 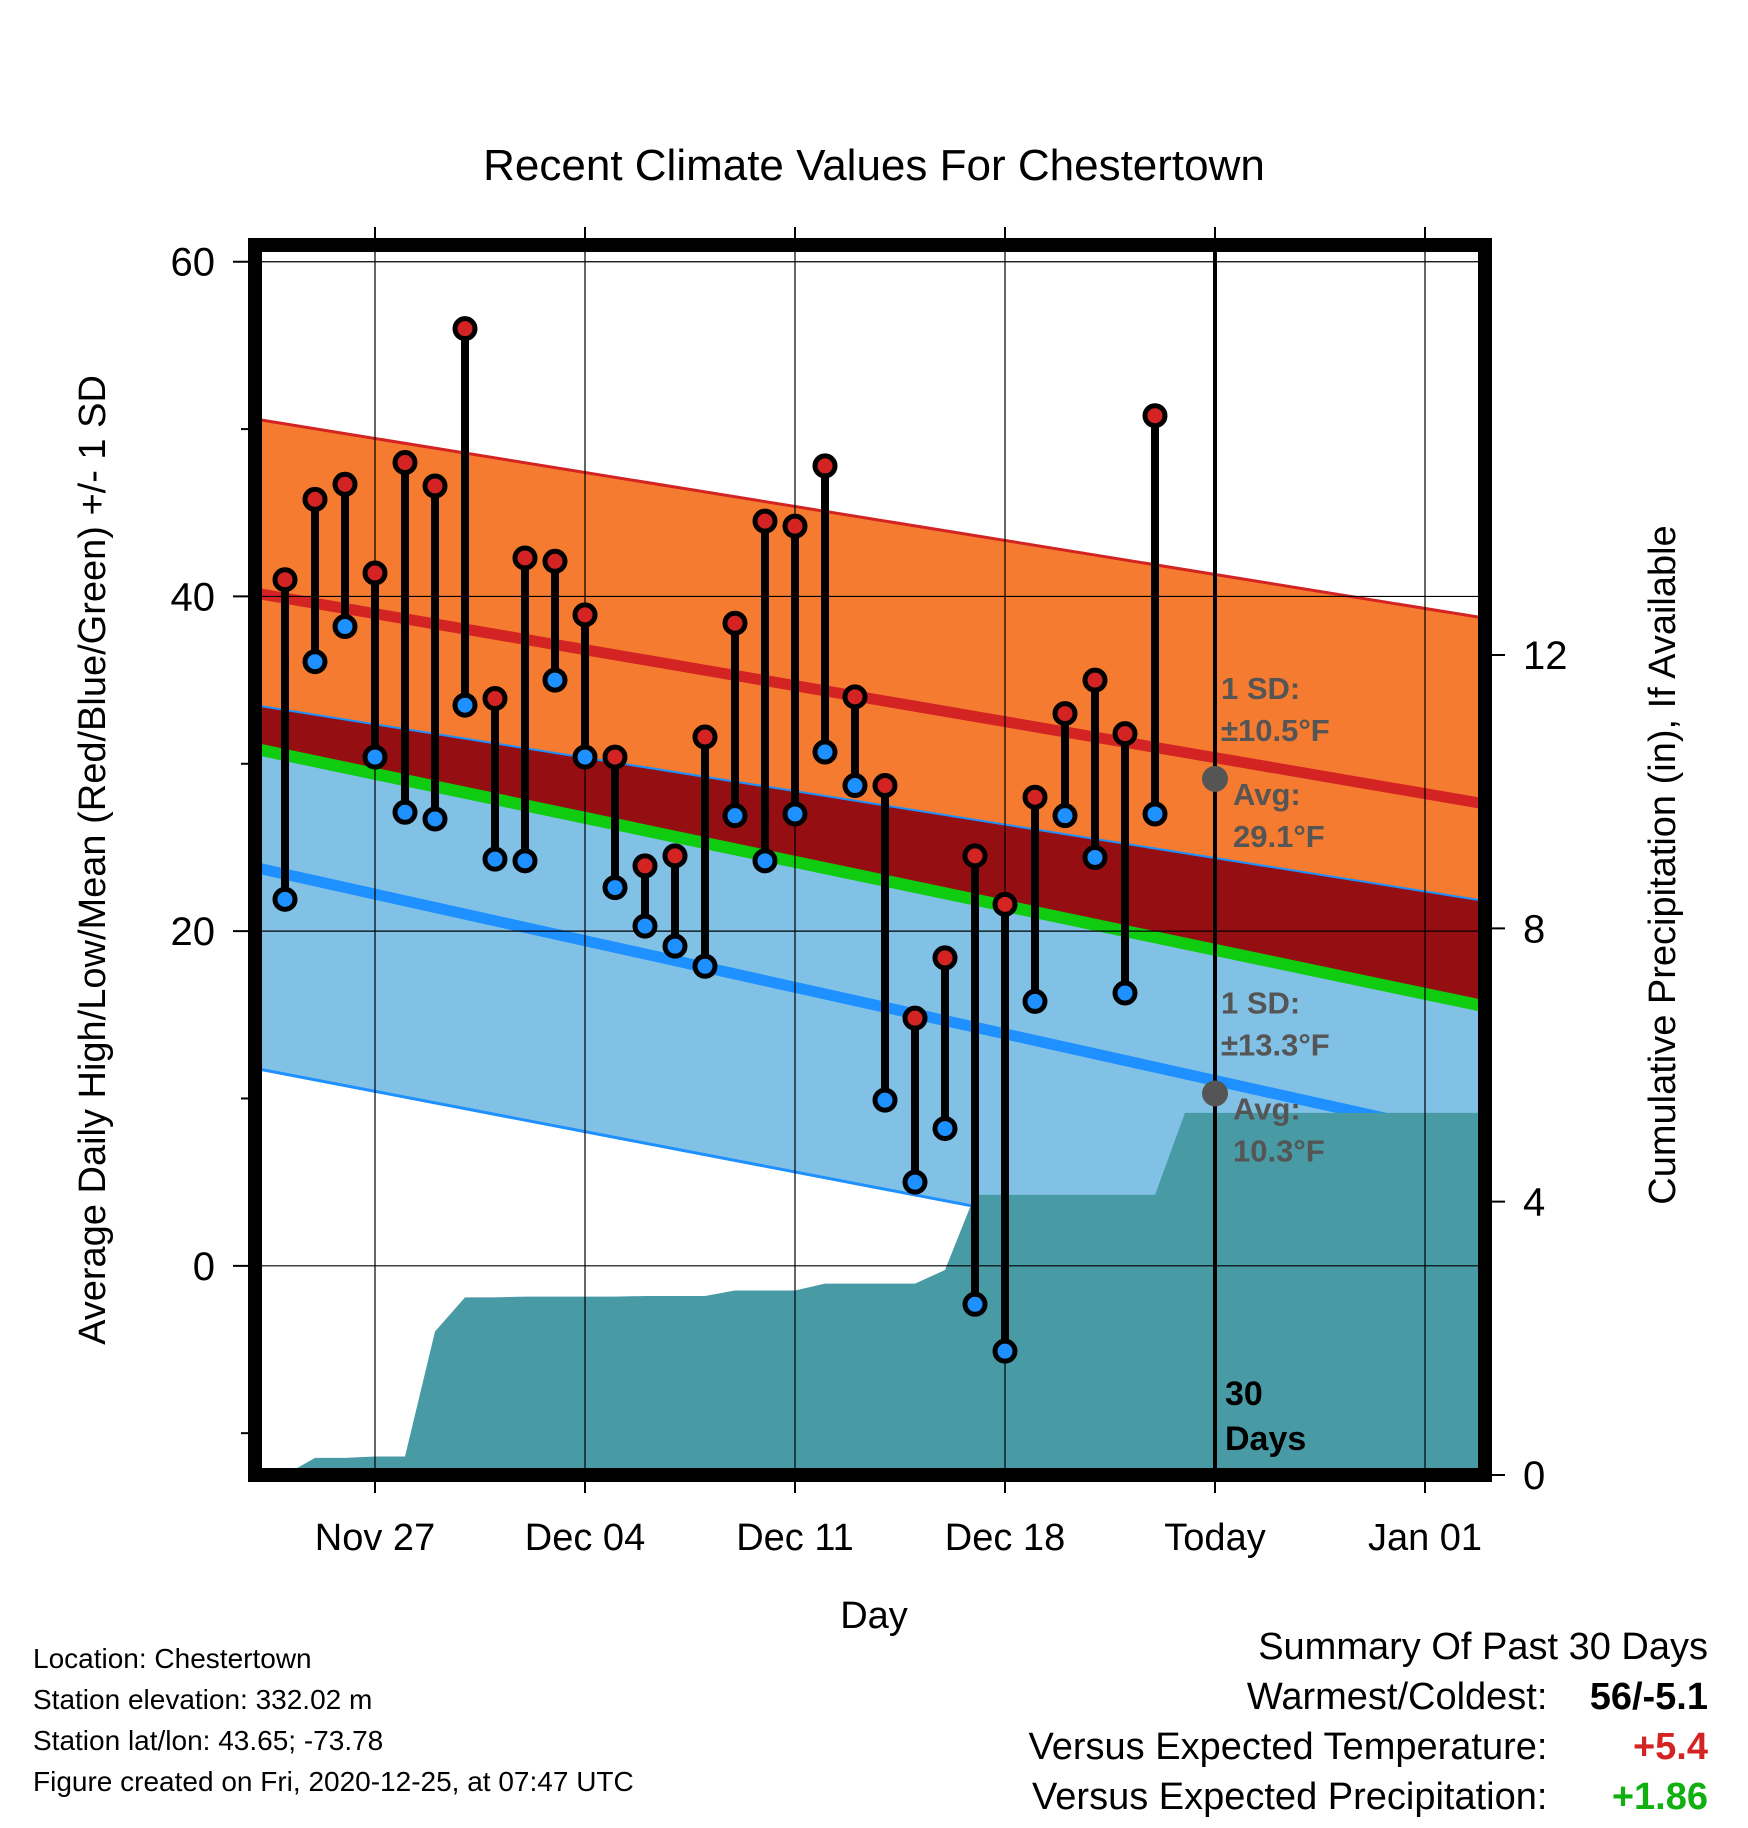 What do you see at coordinates (1279, 836) in the screenshot?
I see `high-avg-value: 29.1°F` at bounding box center [1279, 836].